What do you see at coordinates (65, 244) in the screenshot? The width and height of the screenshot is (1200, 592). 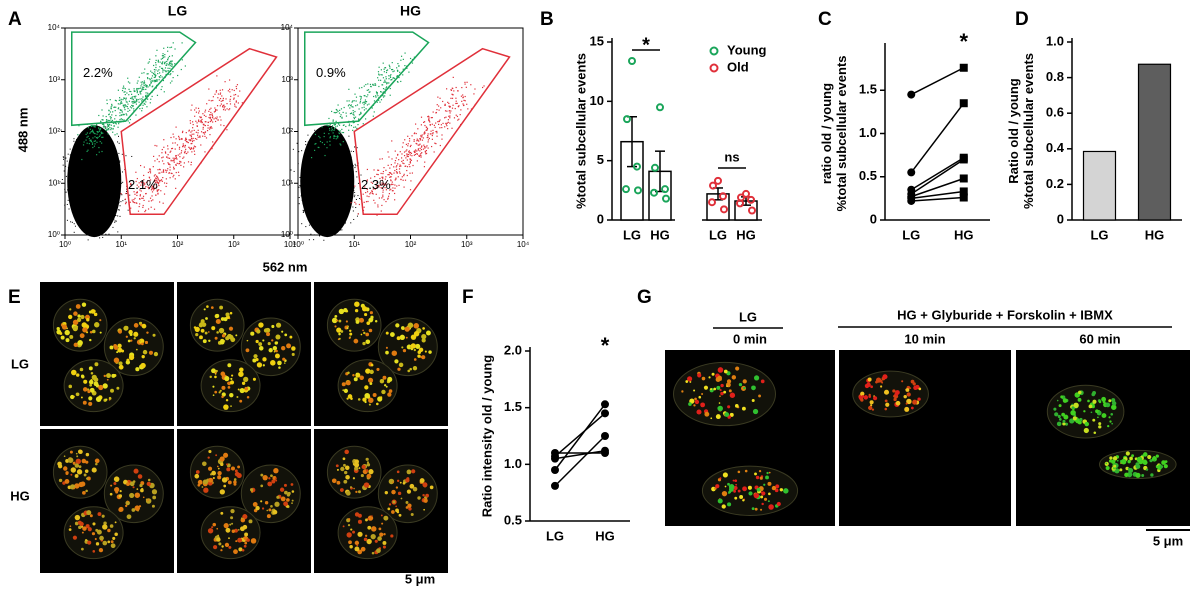 I see `x-tick-label: 10⁰` at bounding box center [65, 244].